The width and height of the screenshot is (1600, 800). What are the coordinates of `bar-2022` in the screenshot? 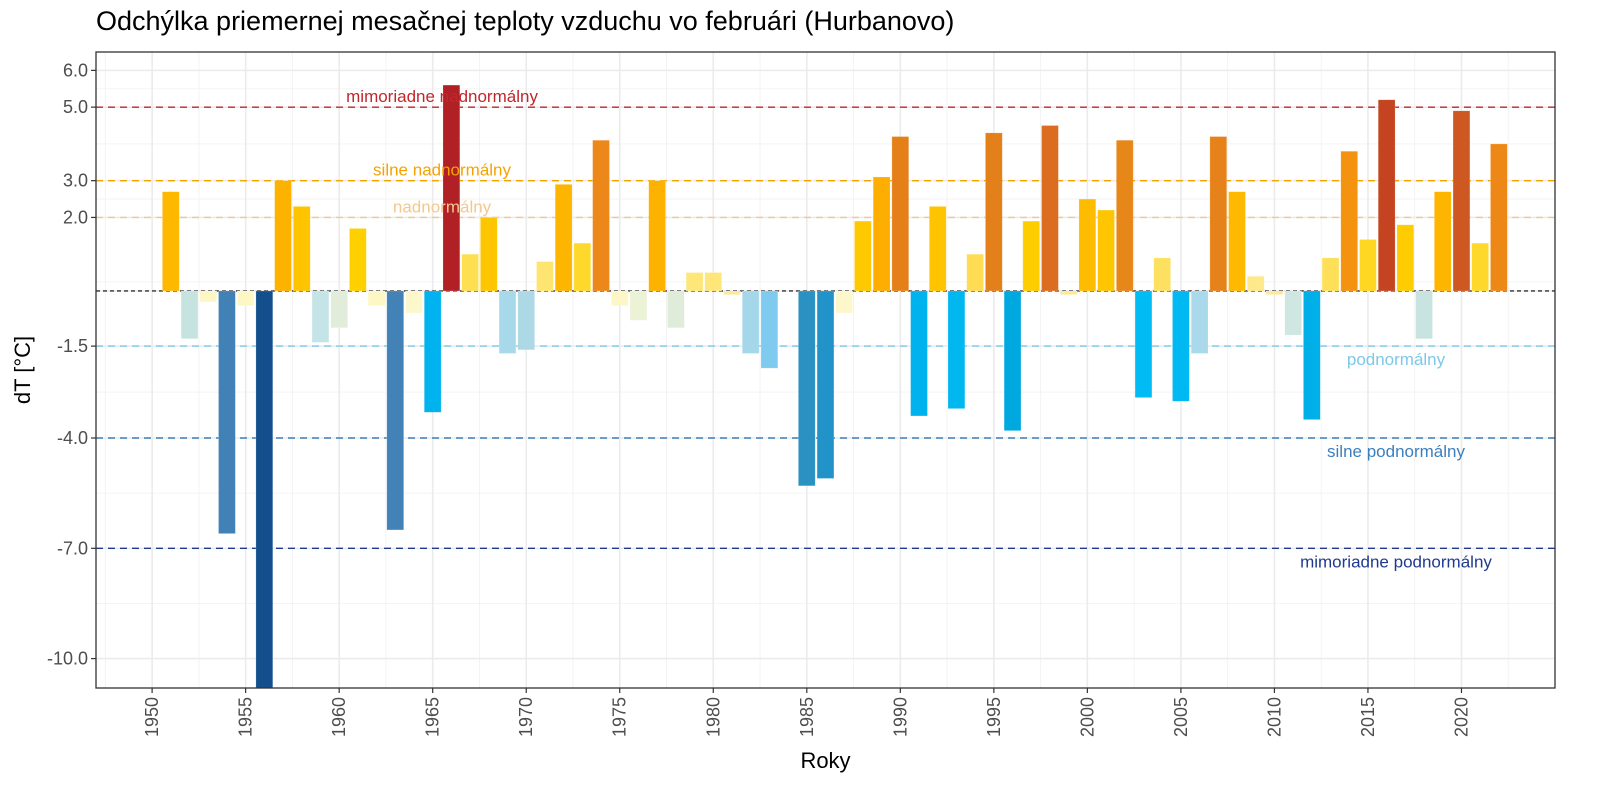 It's located at (1499, 217).